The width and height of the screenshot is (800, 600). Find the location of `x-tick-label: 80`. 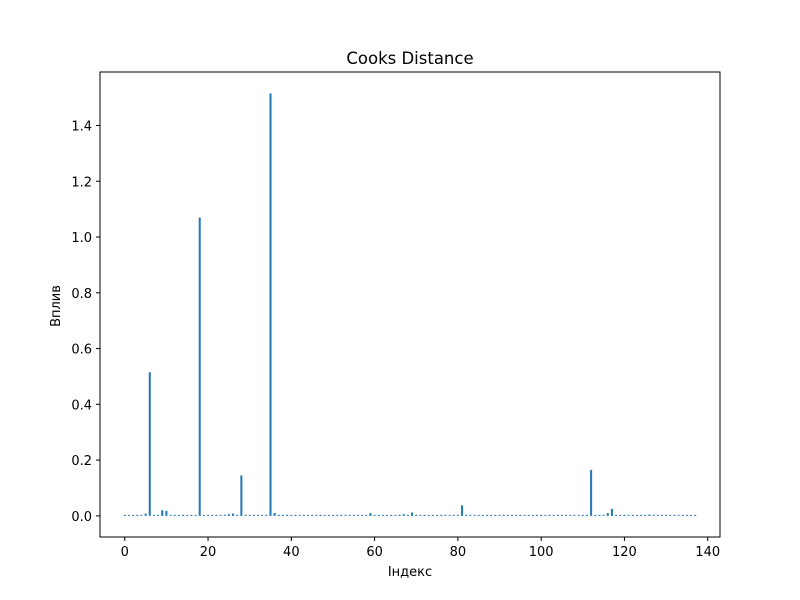

x-tick-label: 80 is located at coordinates (458, 552).